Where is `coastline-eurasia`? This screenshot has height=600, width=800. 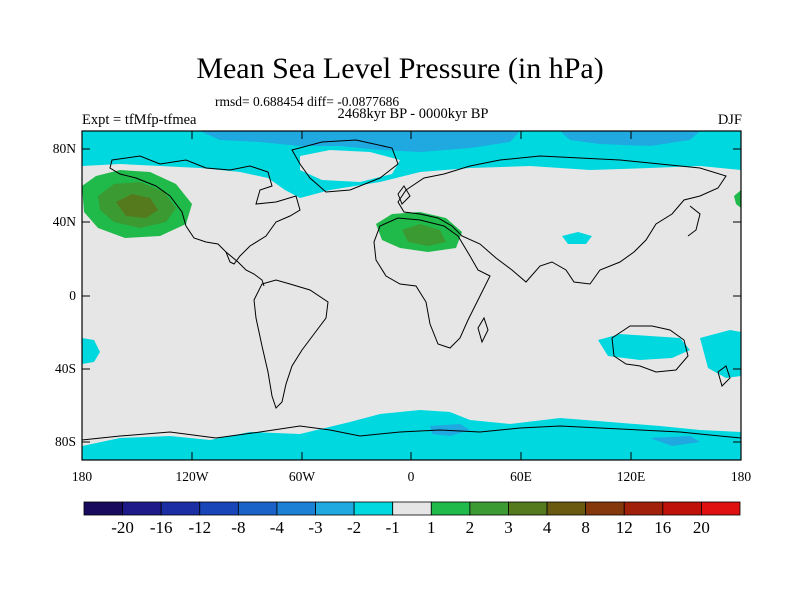 coastline-eurasia is located at coordinates (562, 220).